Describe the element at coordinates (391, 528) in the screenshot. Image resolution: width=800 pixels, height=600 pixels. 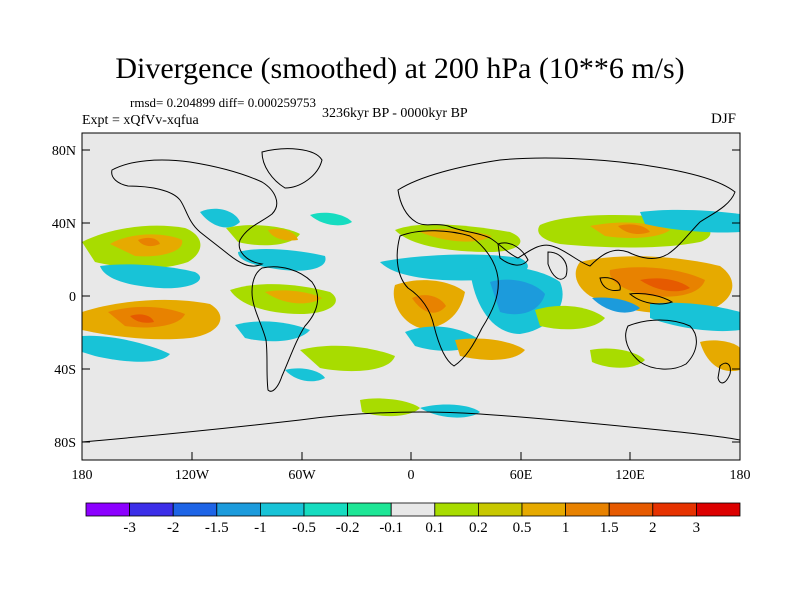
I see `colorbar-label: -0.1` at that location.